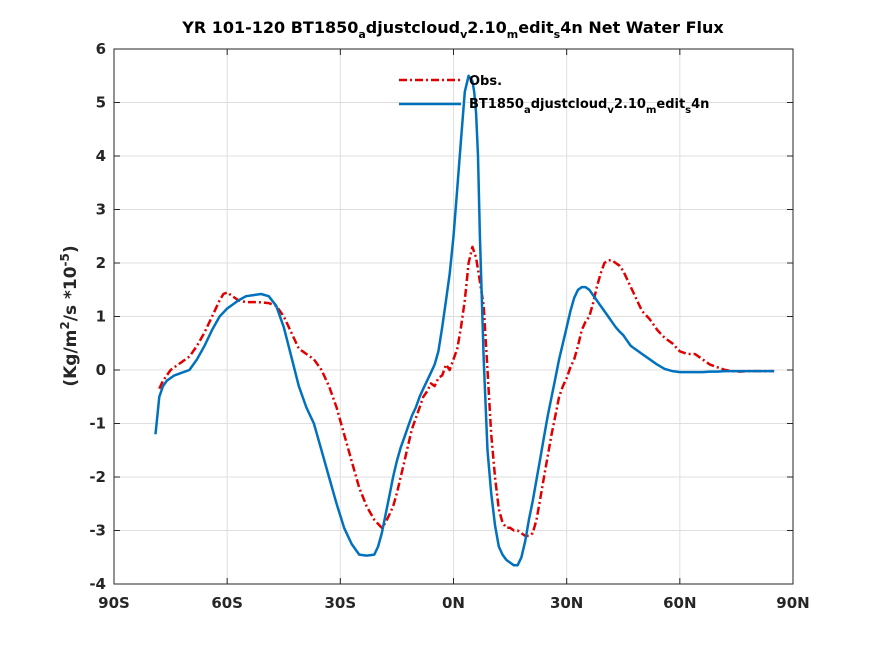  I want to click on y-tick-label: -2, so click(97, 477).